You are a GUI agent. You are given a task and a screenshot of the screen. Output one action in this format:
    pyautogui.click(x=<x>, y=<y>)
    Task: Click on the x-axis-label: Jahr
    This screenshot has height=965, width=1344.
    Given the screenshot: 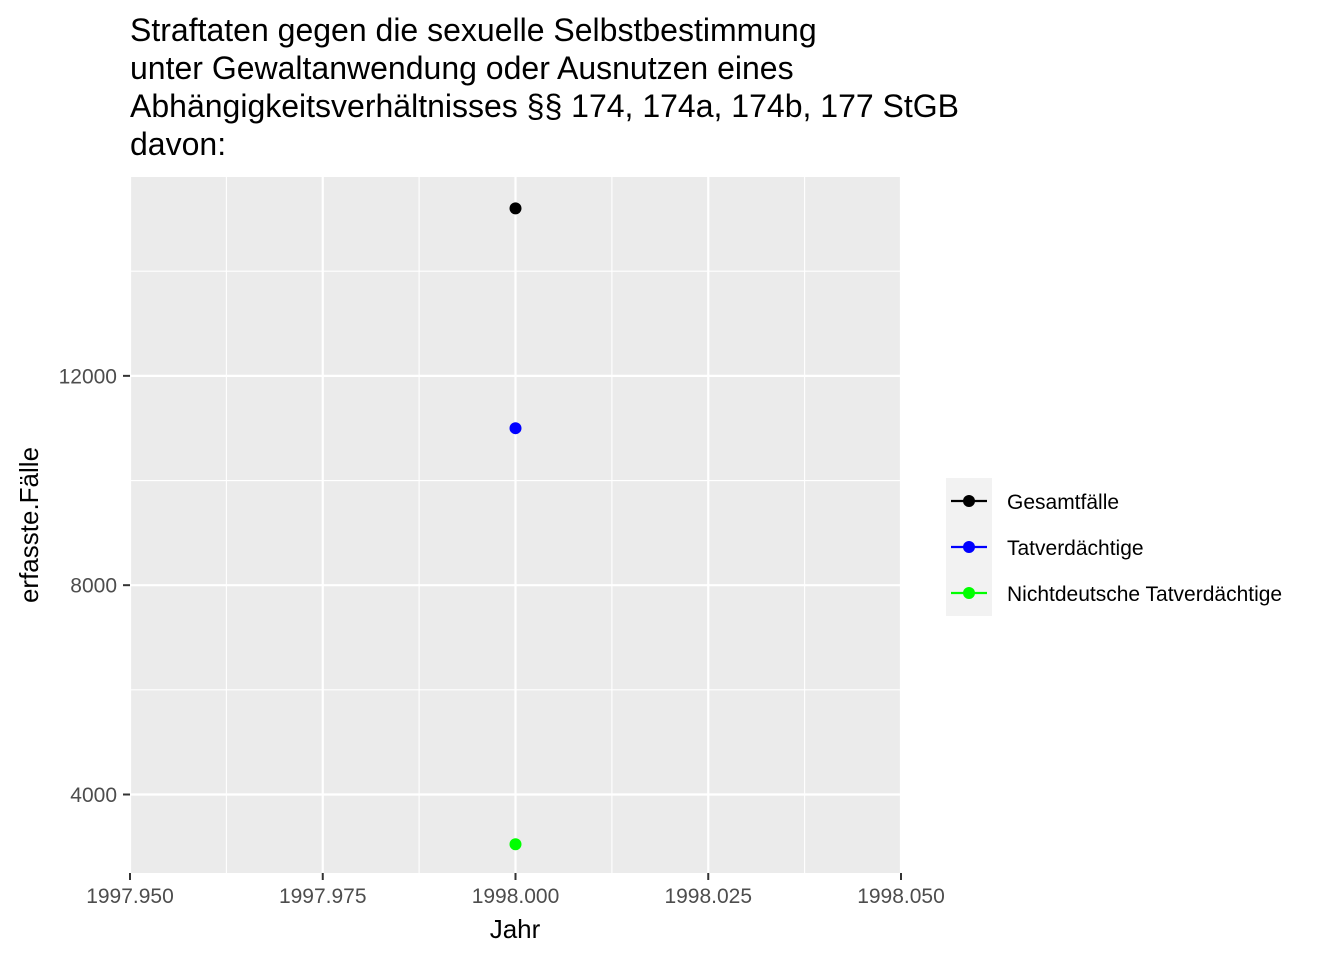 What is the action you would take?
    pyautogui.click(x=515, y=929)
    